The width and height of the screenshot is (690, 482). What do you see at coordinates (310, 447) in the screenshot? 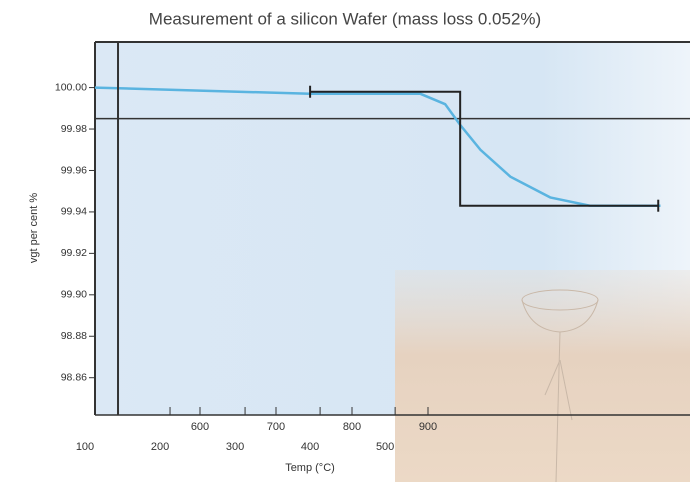
I see `x-tick-label: 400` at bounding box center [310, 447].